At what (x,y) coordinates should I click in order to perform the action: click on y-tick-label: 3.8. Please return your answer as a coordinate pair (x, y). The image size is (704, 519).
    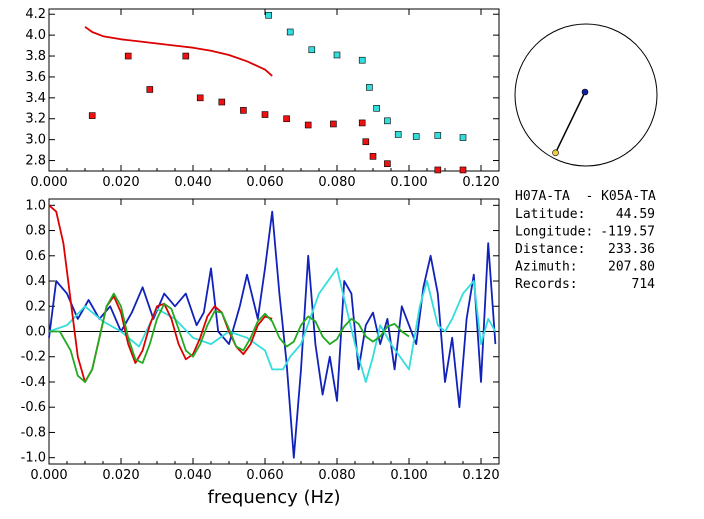
    Looking at the image, I should click on (35, 56).